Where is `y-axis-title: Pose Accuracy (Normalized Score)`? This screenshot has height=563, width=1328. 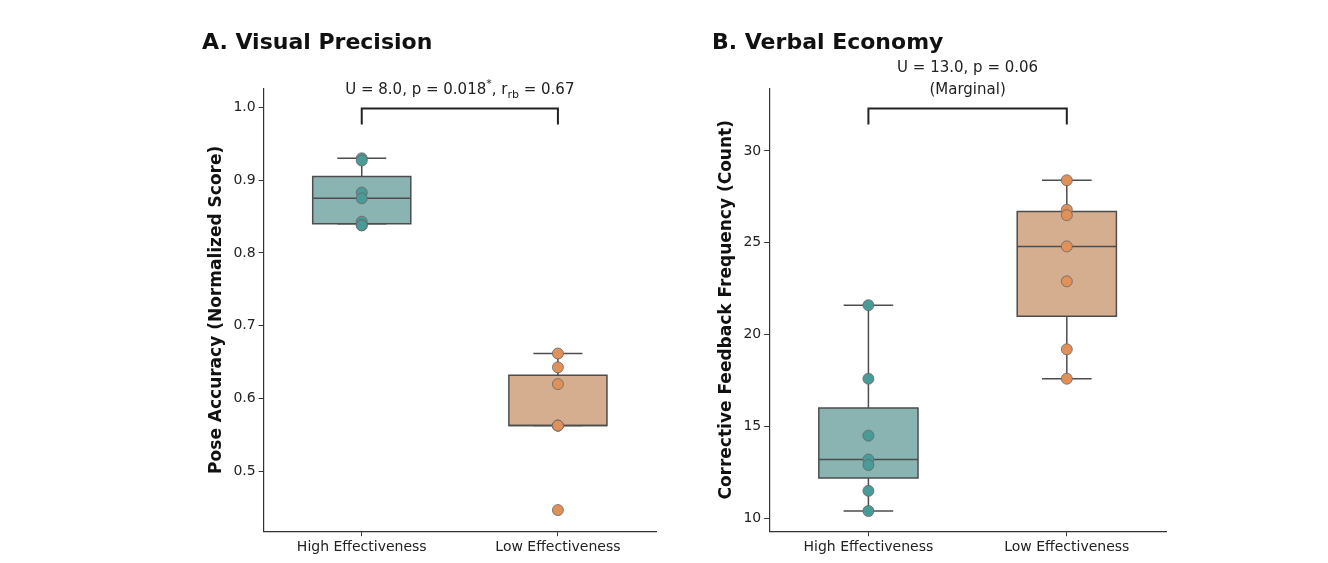
y-axis-title: Pose Accuracy (Normalized Score) is located at coordinates (214, 309).